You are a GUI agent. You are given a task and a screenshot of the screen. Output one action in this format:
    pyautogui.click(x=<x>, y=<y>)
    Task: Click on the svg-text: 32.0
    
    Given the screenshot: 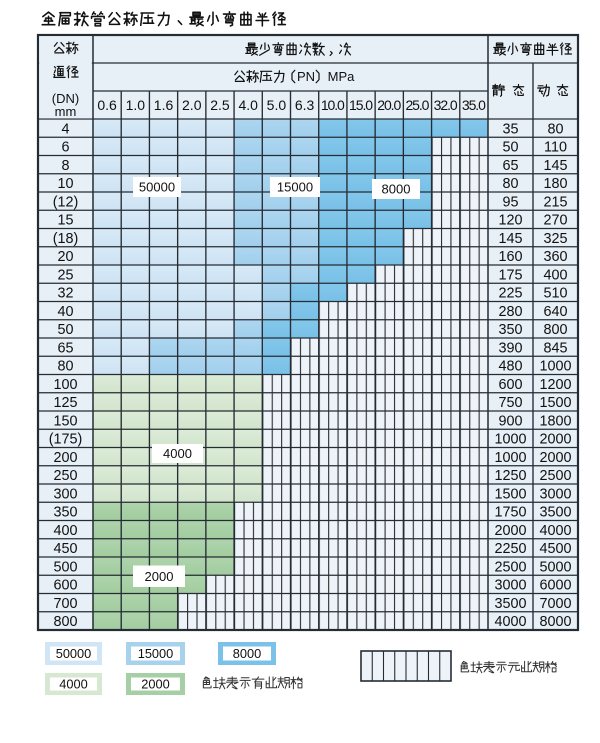 What is the action you would take?
    pyautogui.click(x=446, y=105)
    